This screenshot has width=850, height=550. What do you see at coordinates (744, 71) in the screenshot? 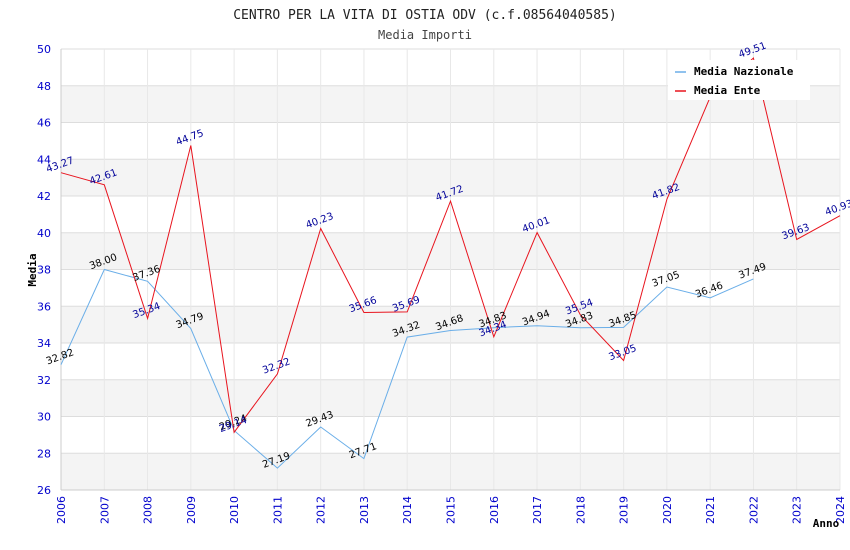
I see `legend-label-media-nazionale: Media Nazionale` at bounding box center [744, 71].